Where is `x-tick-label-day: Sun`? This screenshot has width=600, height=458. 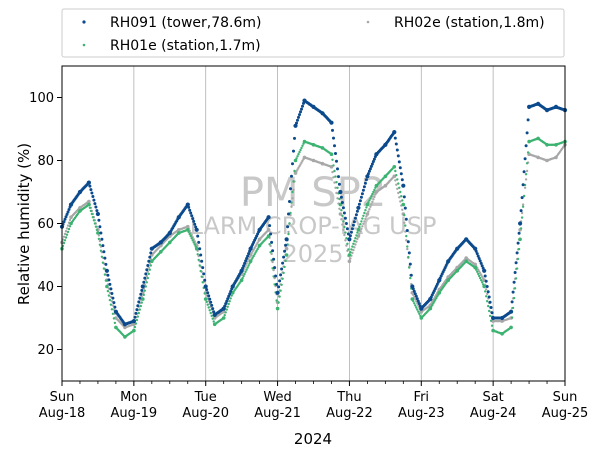
x-tick-label-day: Sun is located at coordinates (62, 397).